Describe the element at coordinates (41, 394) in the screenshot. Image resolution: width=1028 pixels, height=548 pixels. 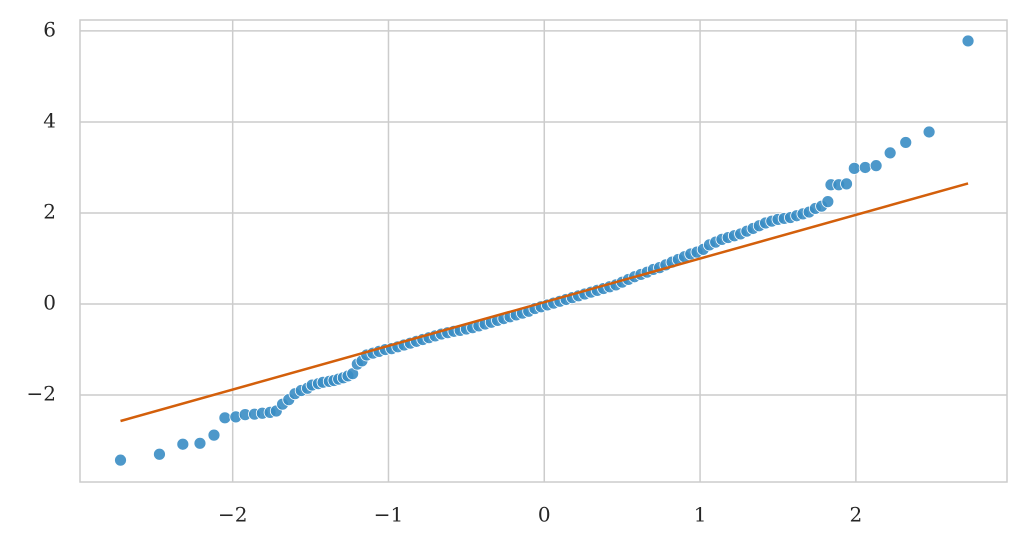
I see `y-tick-label: −2` at that location.